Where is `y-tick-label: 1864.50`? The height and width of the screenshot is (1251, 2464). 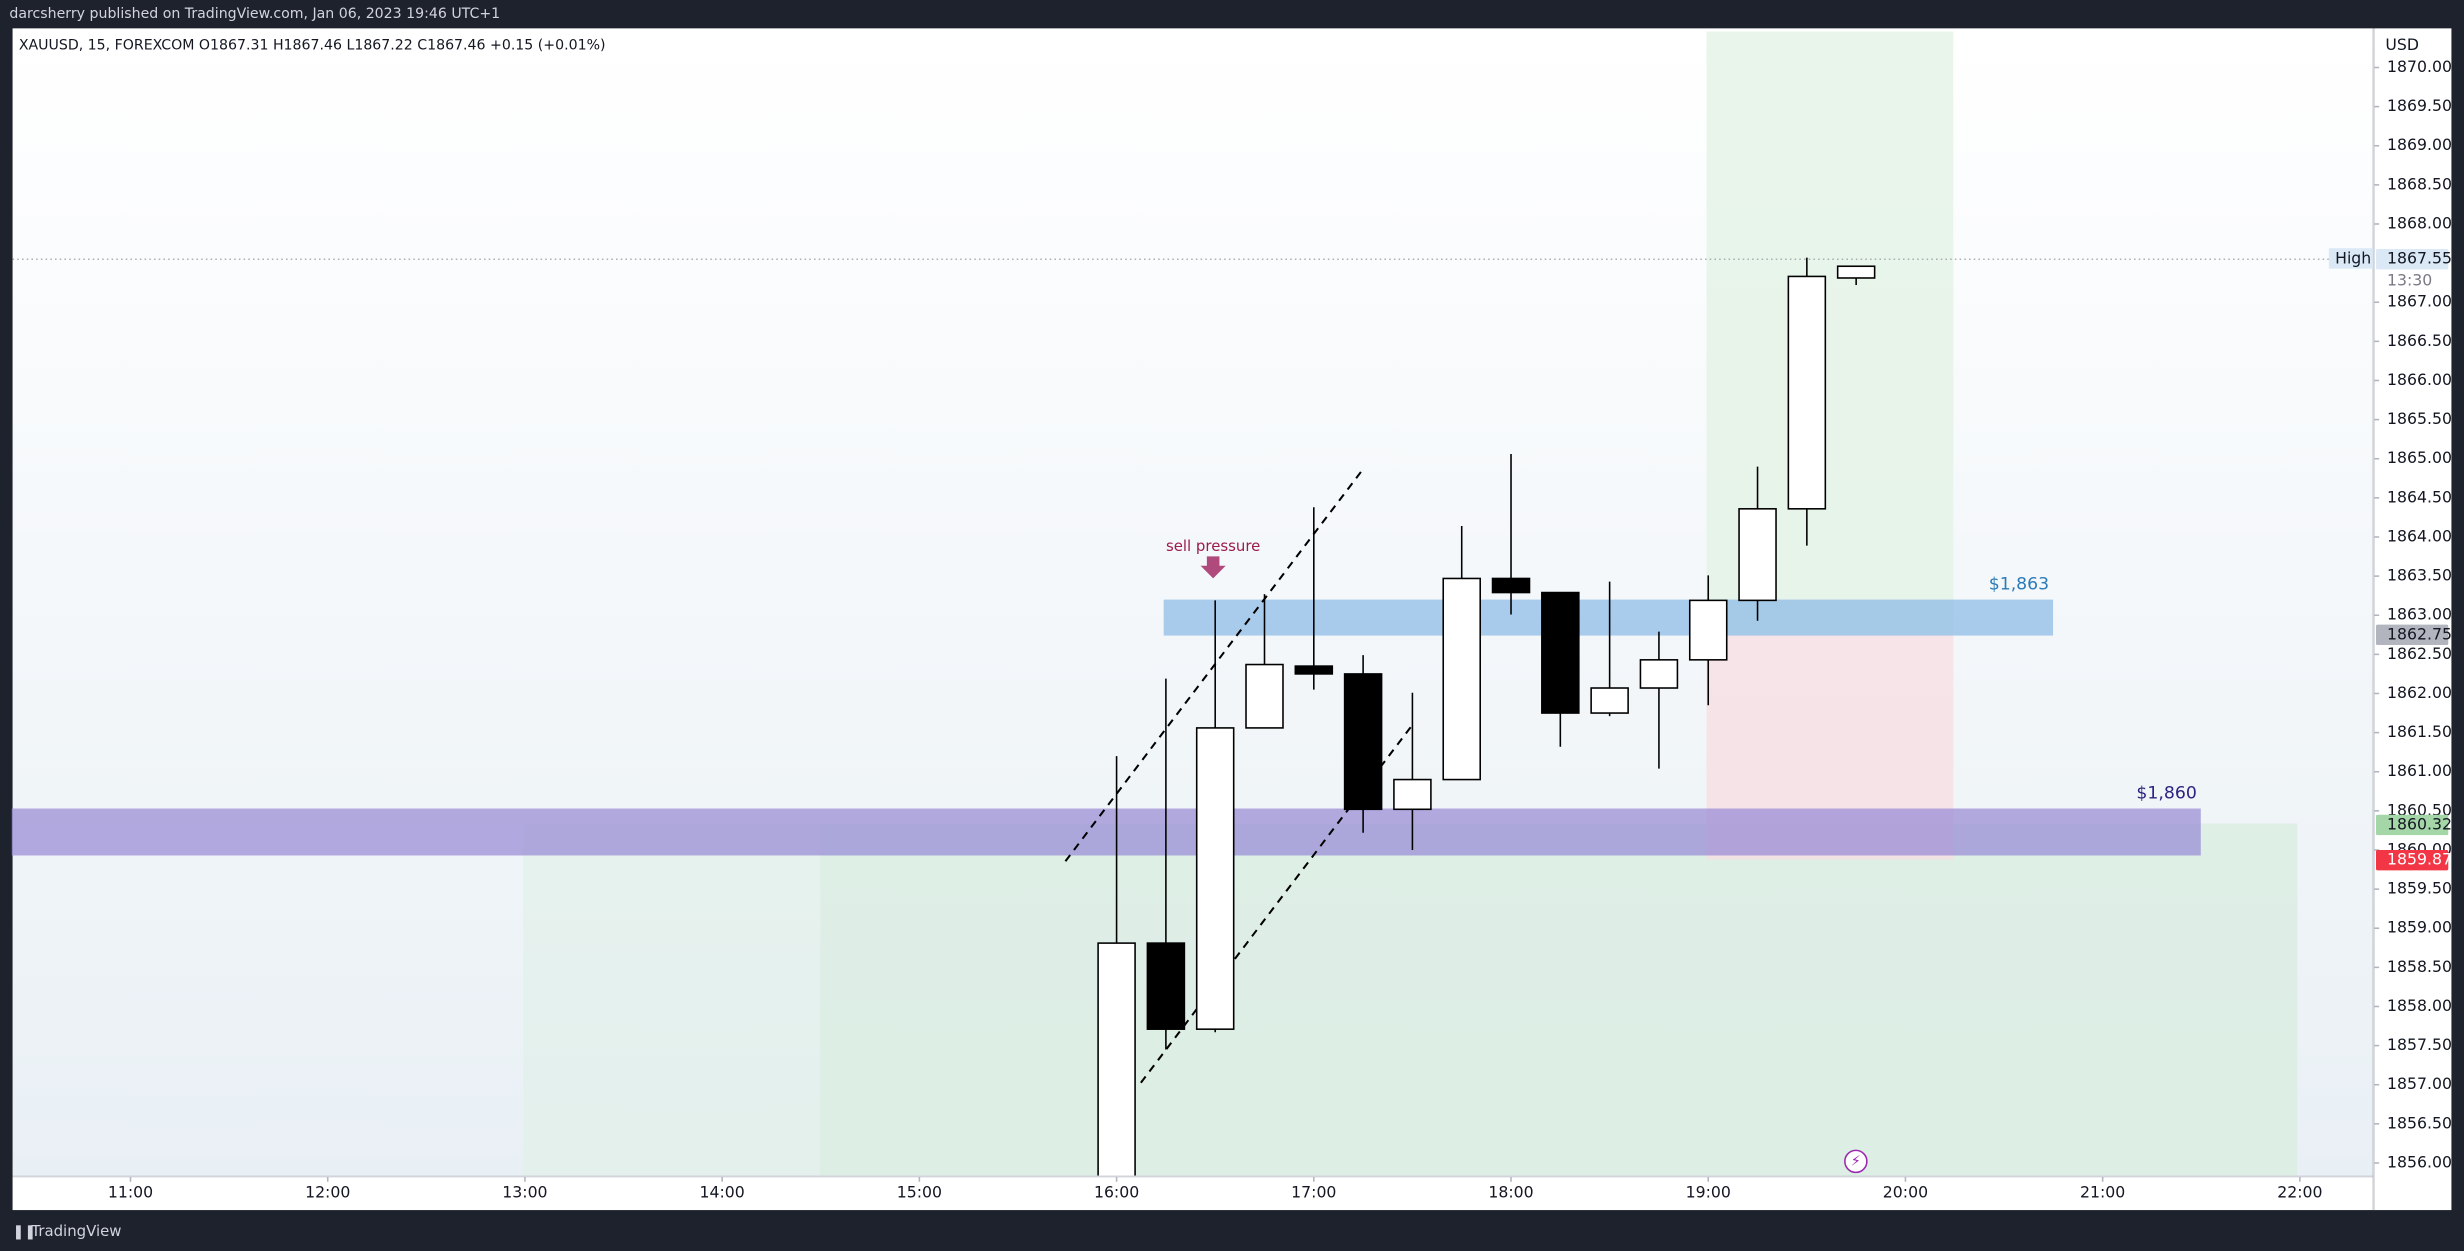 y-tick-label: 1864.50 is located at coordinates (2419, 496).